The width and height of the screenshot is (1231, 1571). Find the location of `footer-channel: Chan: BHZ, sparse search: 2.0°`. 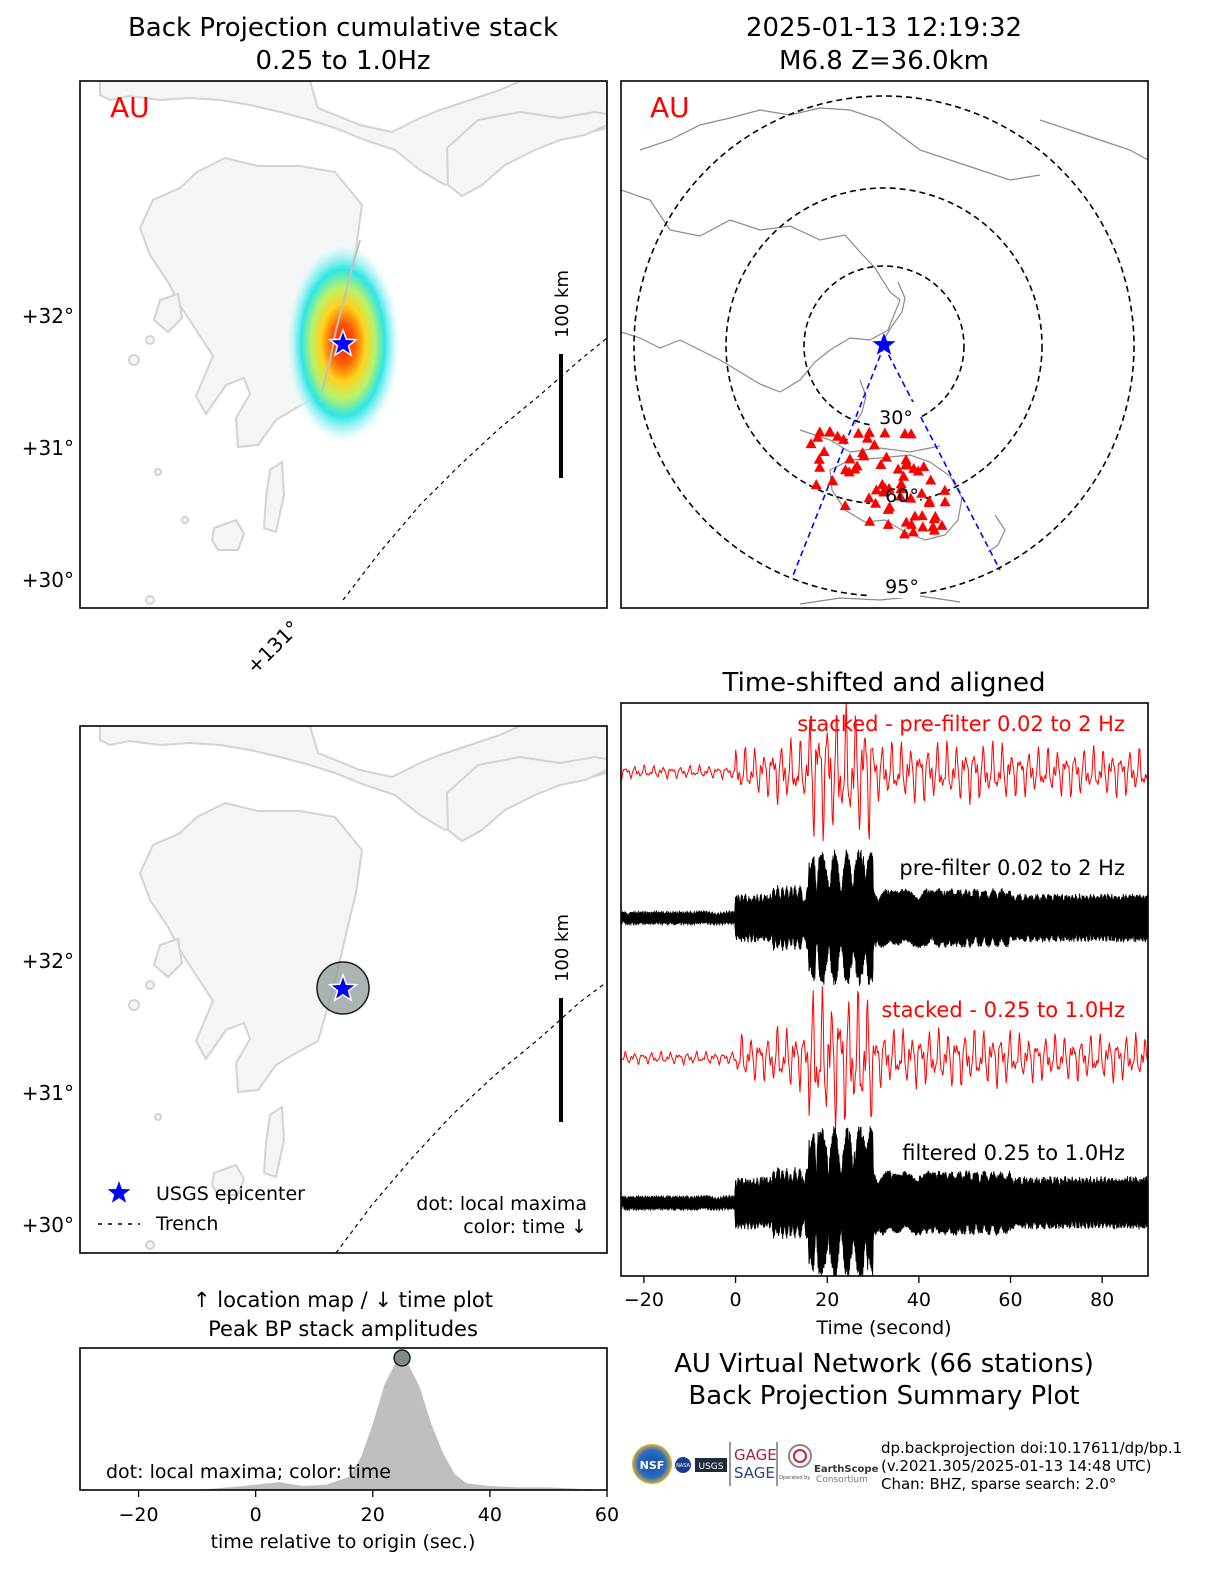

footer-channel: Chan: BHZ, sparse search: 2.0° is located at coordinates (998, 1484).